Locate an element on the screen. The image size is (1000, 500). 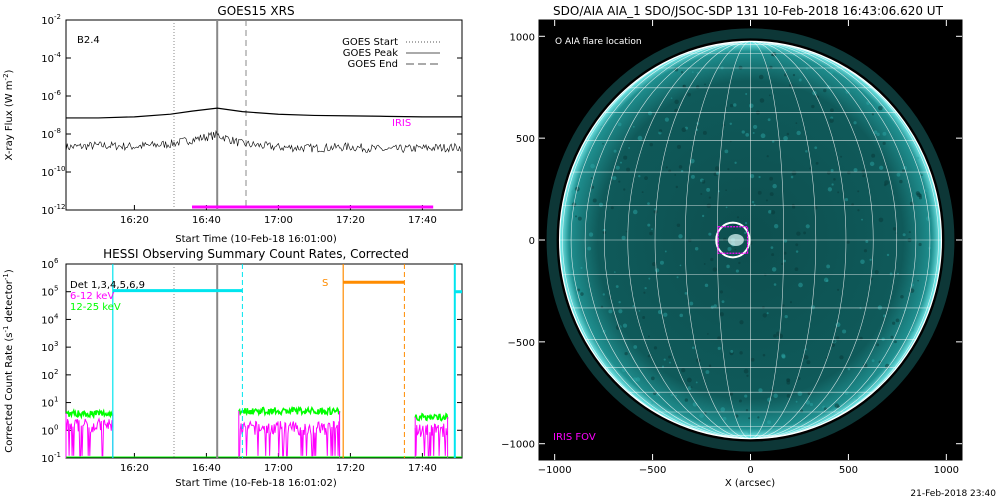
aia-ytick-label: 0 is located at coordinates (532, 241).